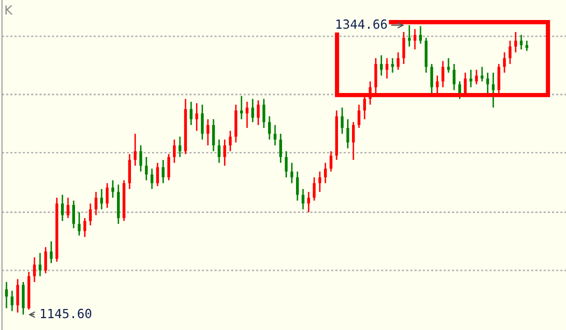  Describe the element at coordinates (9, 9) in the screenshot. I see `chart-title: K` at that location.